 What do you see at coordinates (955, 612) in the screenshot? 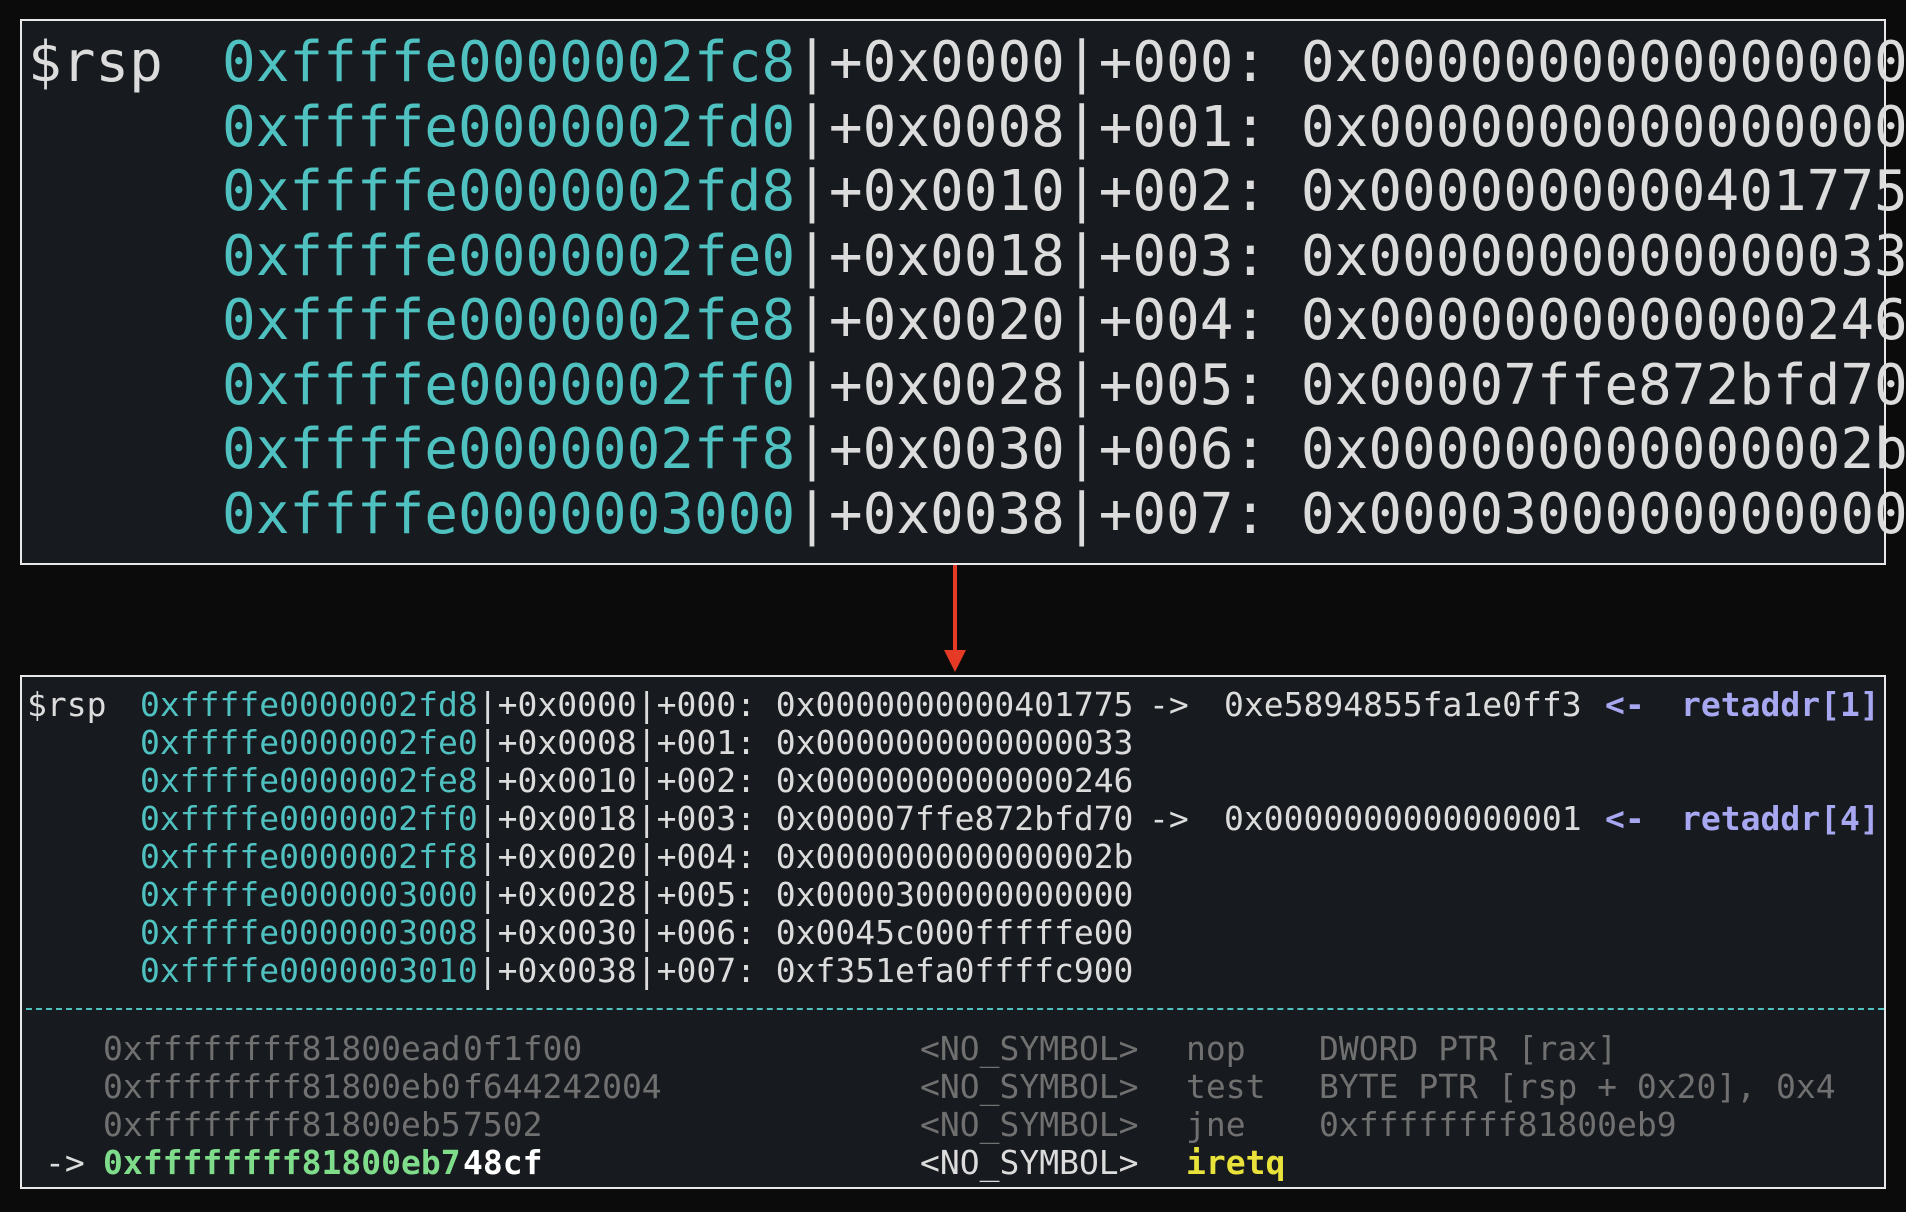
I see `transition-arrow` at bounding box center [955, 612].